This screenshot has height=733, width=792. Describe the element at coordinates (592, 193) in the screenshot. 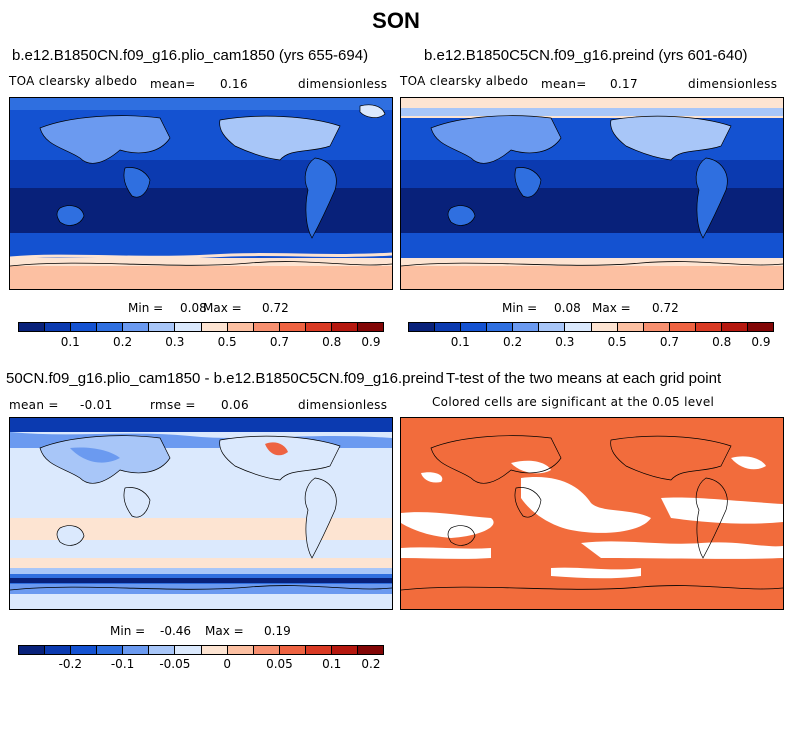

I see `top-right-albedo-map` at that location.